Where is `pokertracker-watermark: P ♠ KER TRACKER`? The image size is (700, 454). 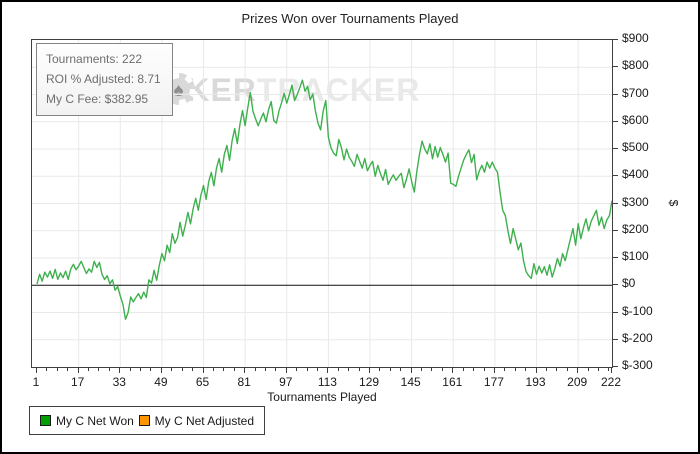
pokertracker-watermark: P ♠ KER TRACKER is located at coordinates (291, 90).